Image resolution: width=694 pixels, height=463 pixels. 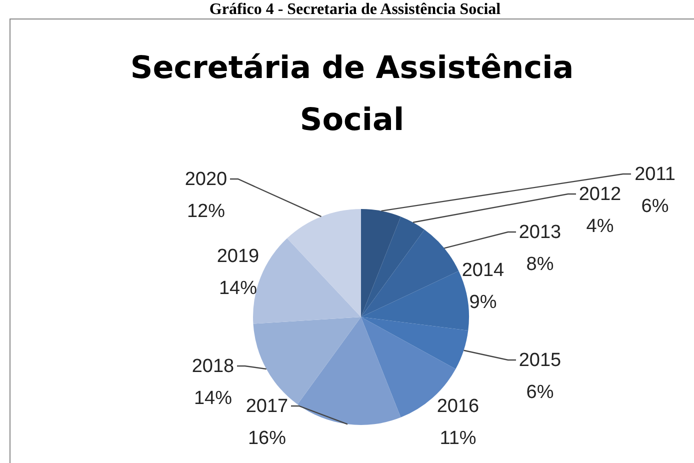 I want to click on slice-label: 2016, so click(x=458, y=406).